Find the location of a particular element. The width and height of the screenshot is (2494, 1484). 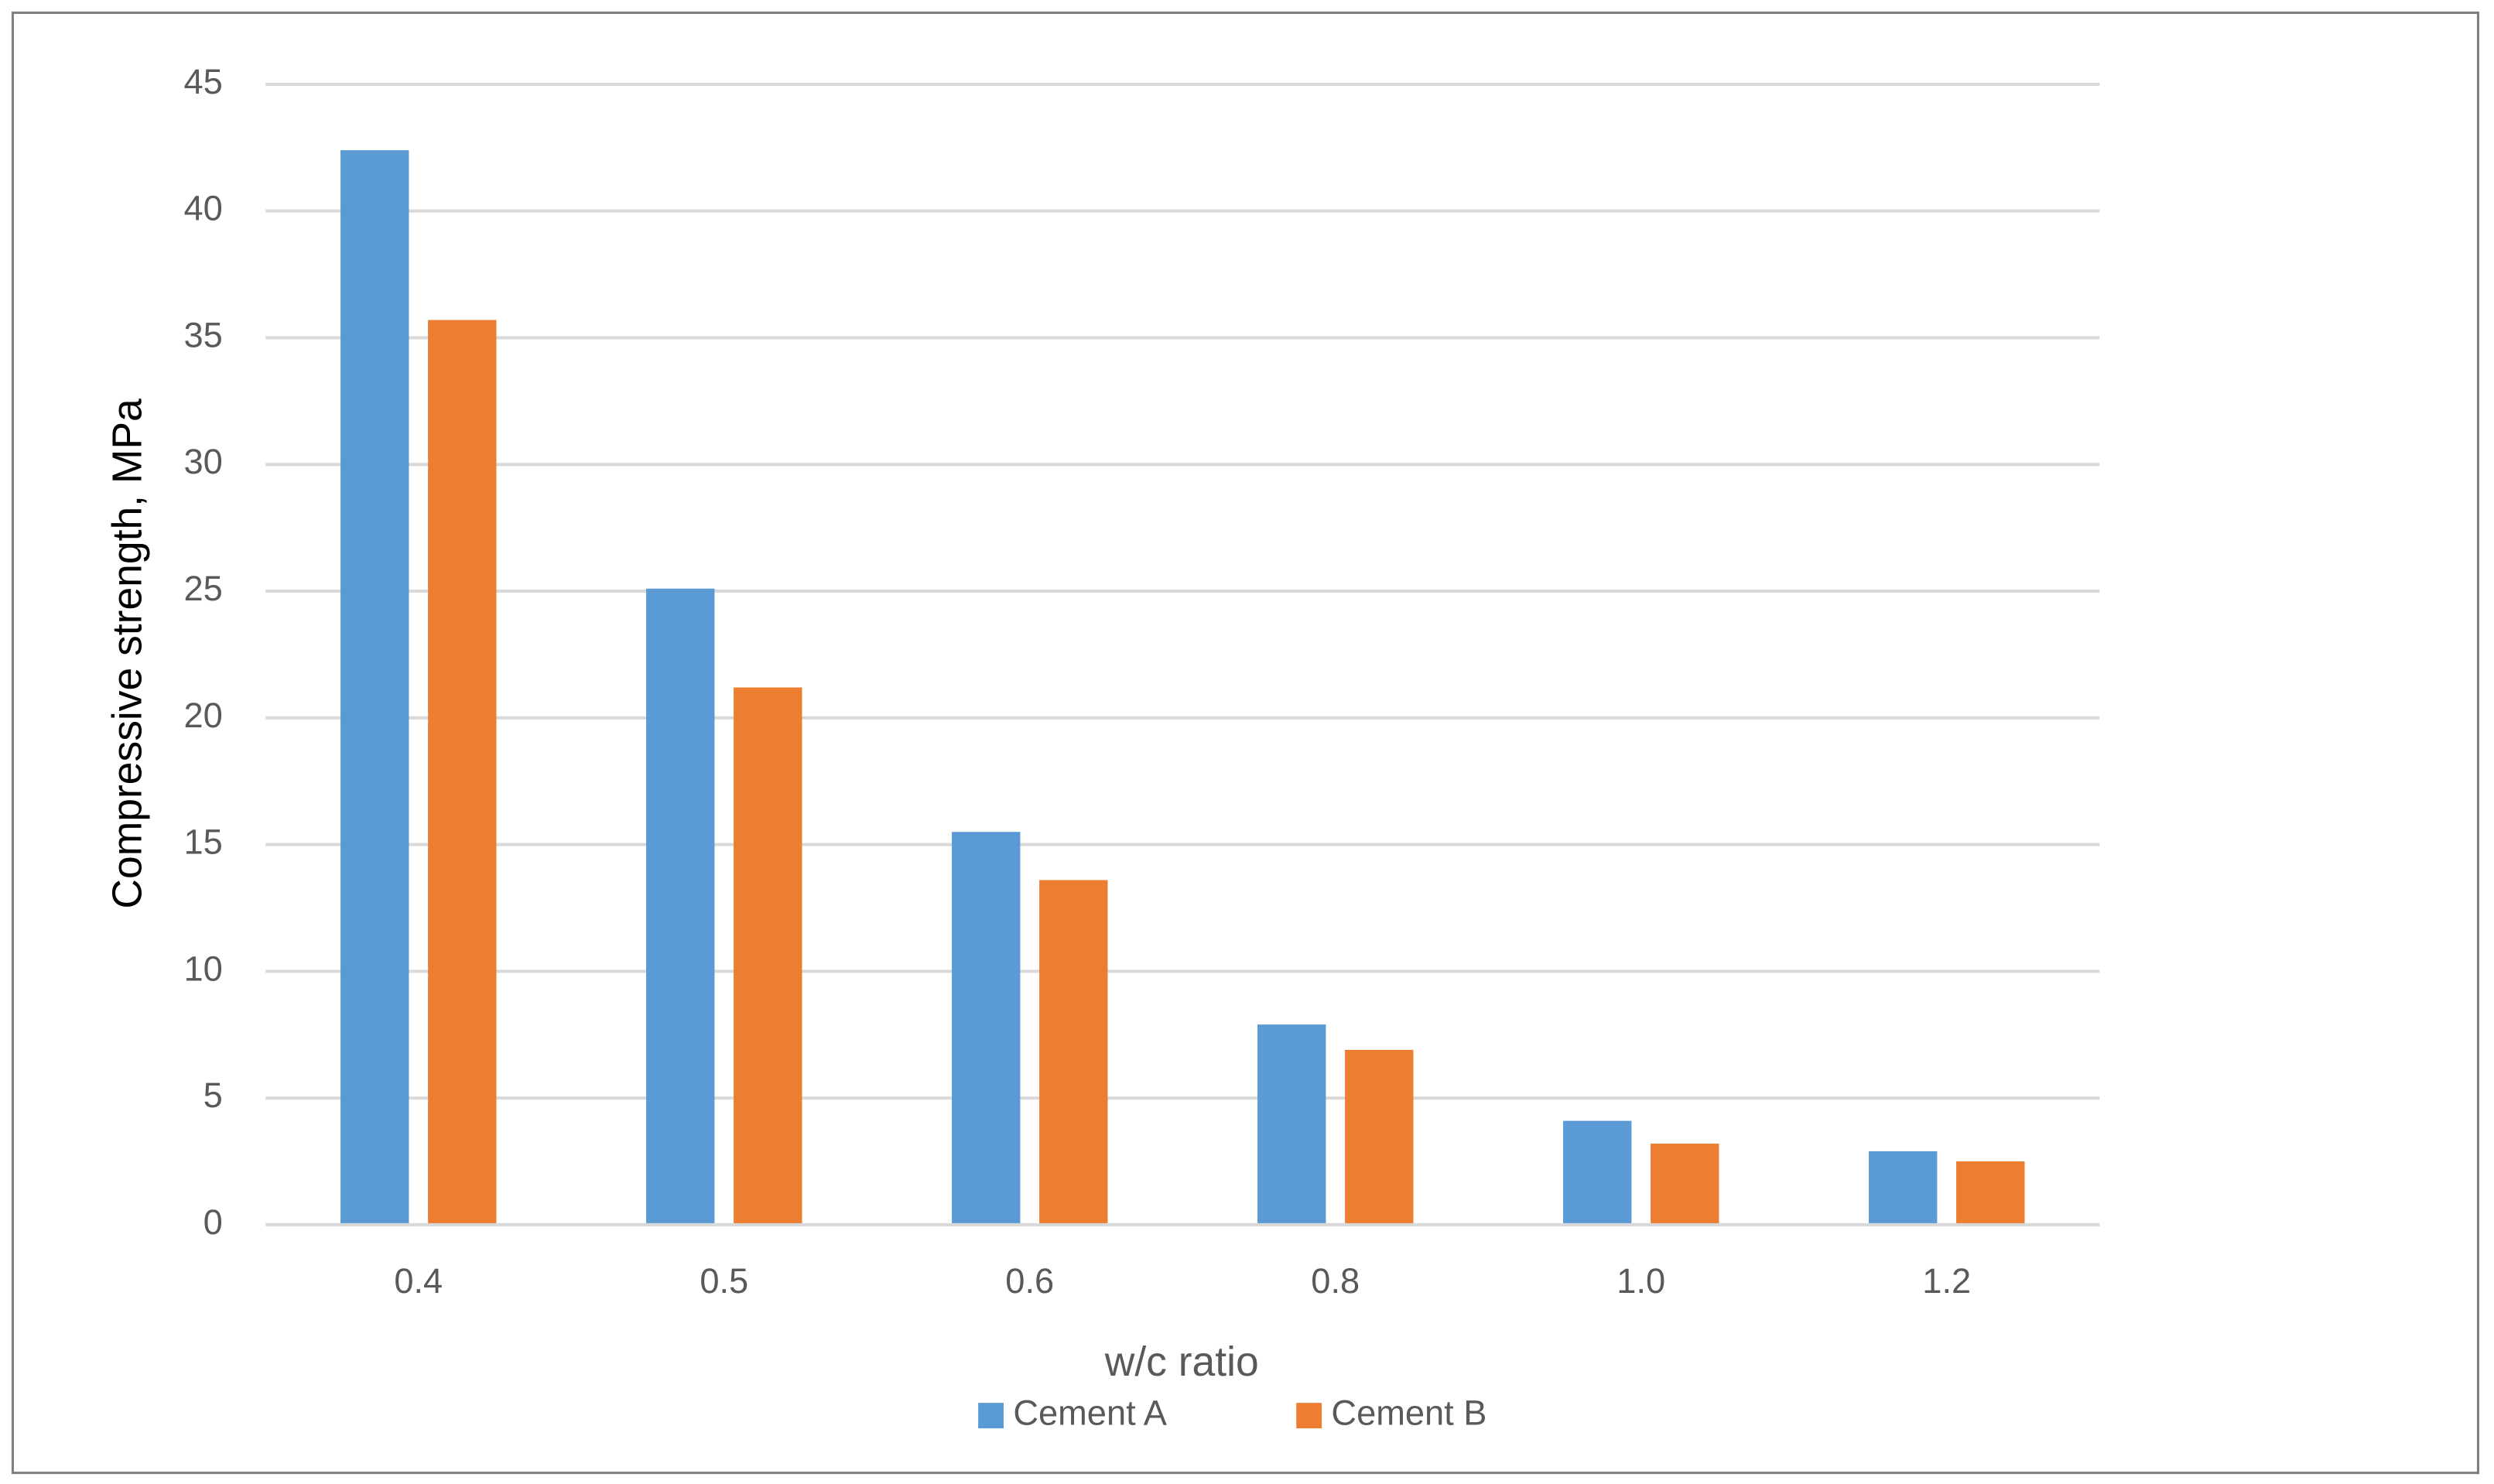

x-tick-label: 0.5 is located at coordinates (724, 1281).